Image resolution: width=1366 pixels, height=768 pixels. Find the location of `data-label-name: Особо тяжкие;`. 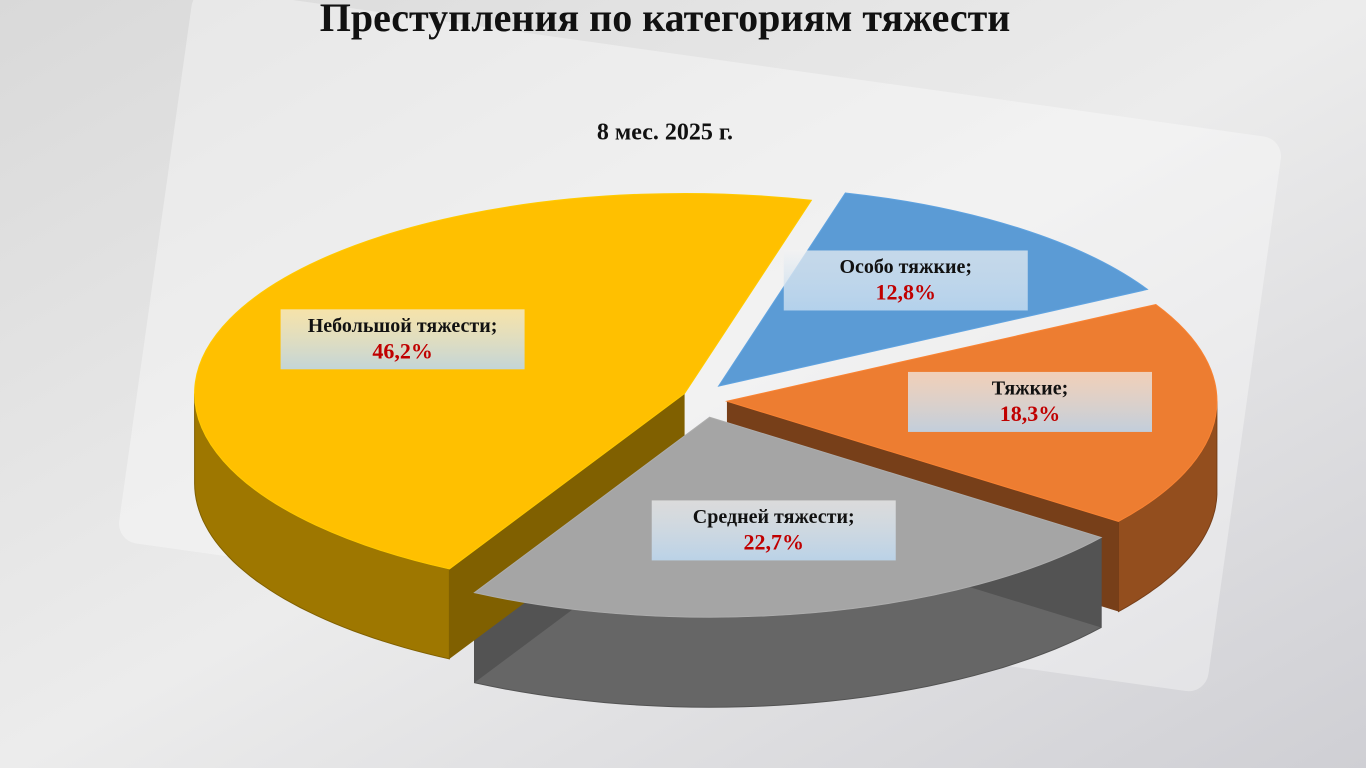

data-label-name: Особо тяжкие; is located at coordinates (905, 267).